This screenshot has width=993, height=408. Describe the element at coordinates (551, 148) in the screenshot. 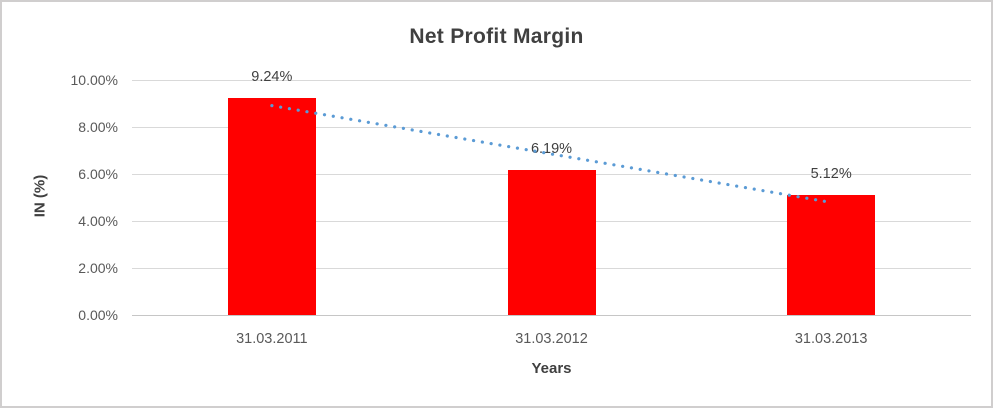

I see `bar-data-label: 6.19%` at that location.